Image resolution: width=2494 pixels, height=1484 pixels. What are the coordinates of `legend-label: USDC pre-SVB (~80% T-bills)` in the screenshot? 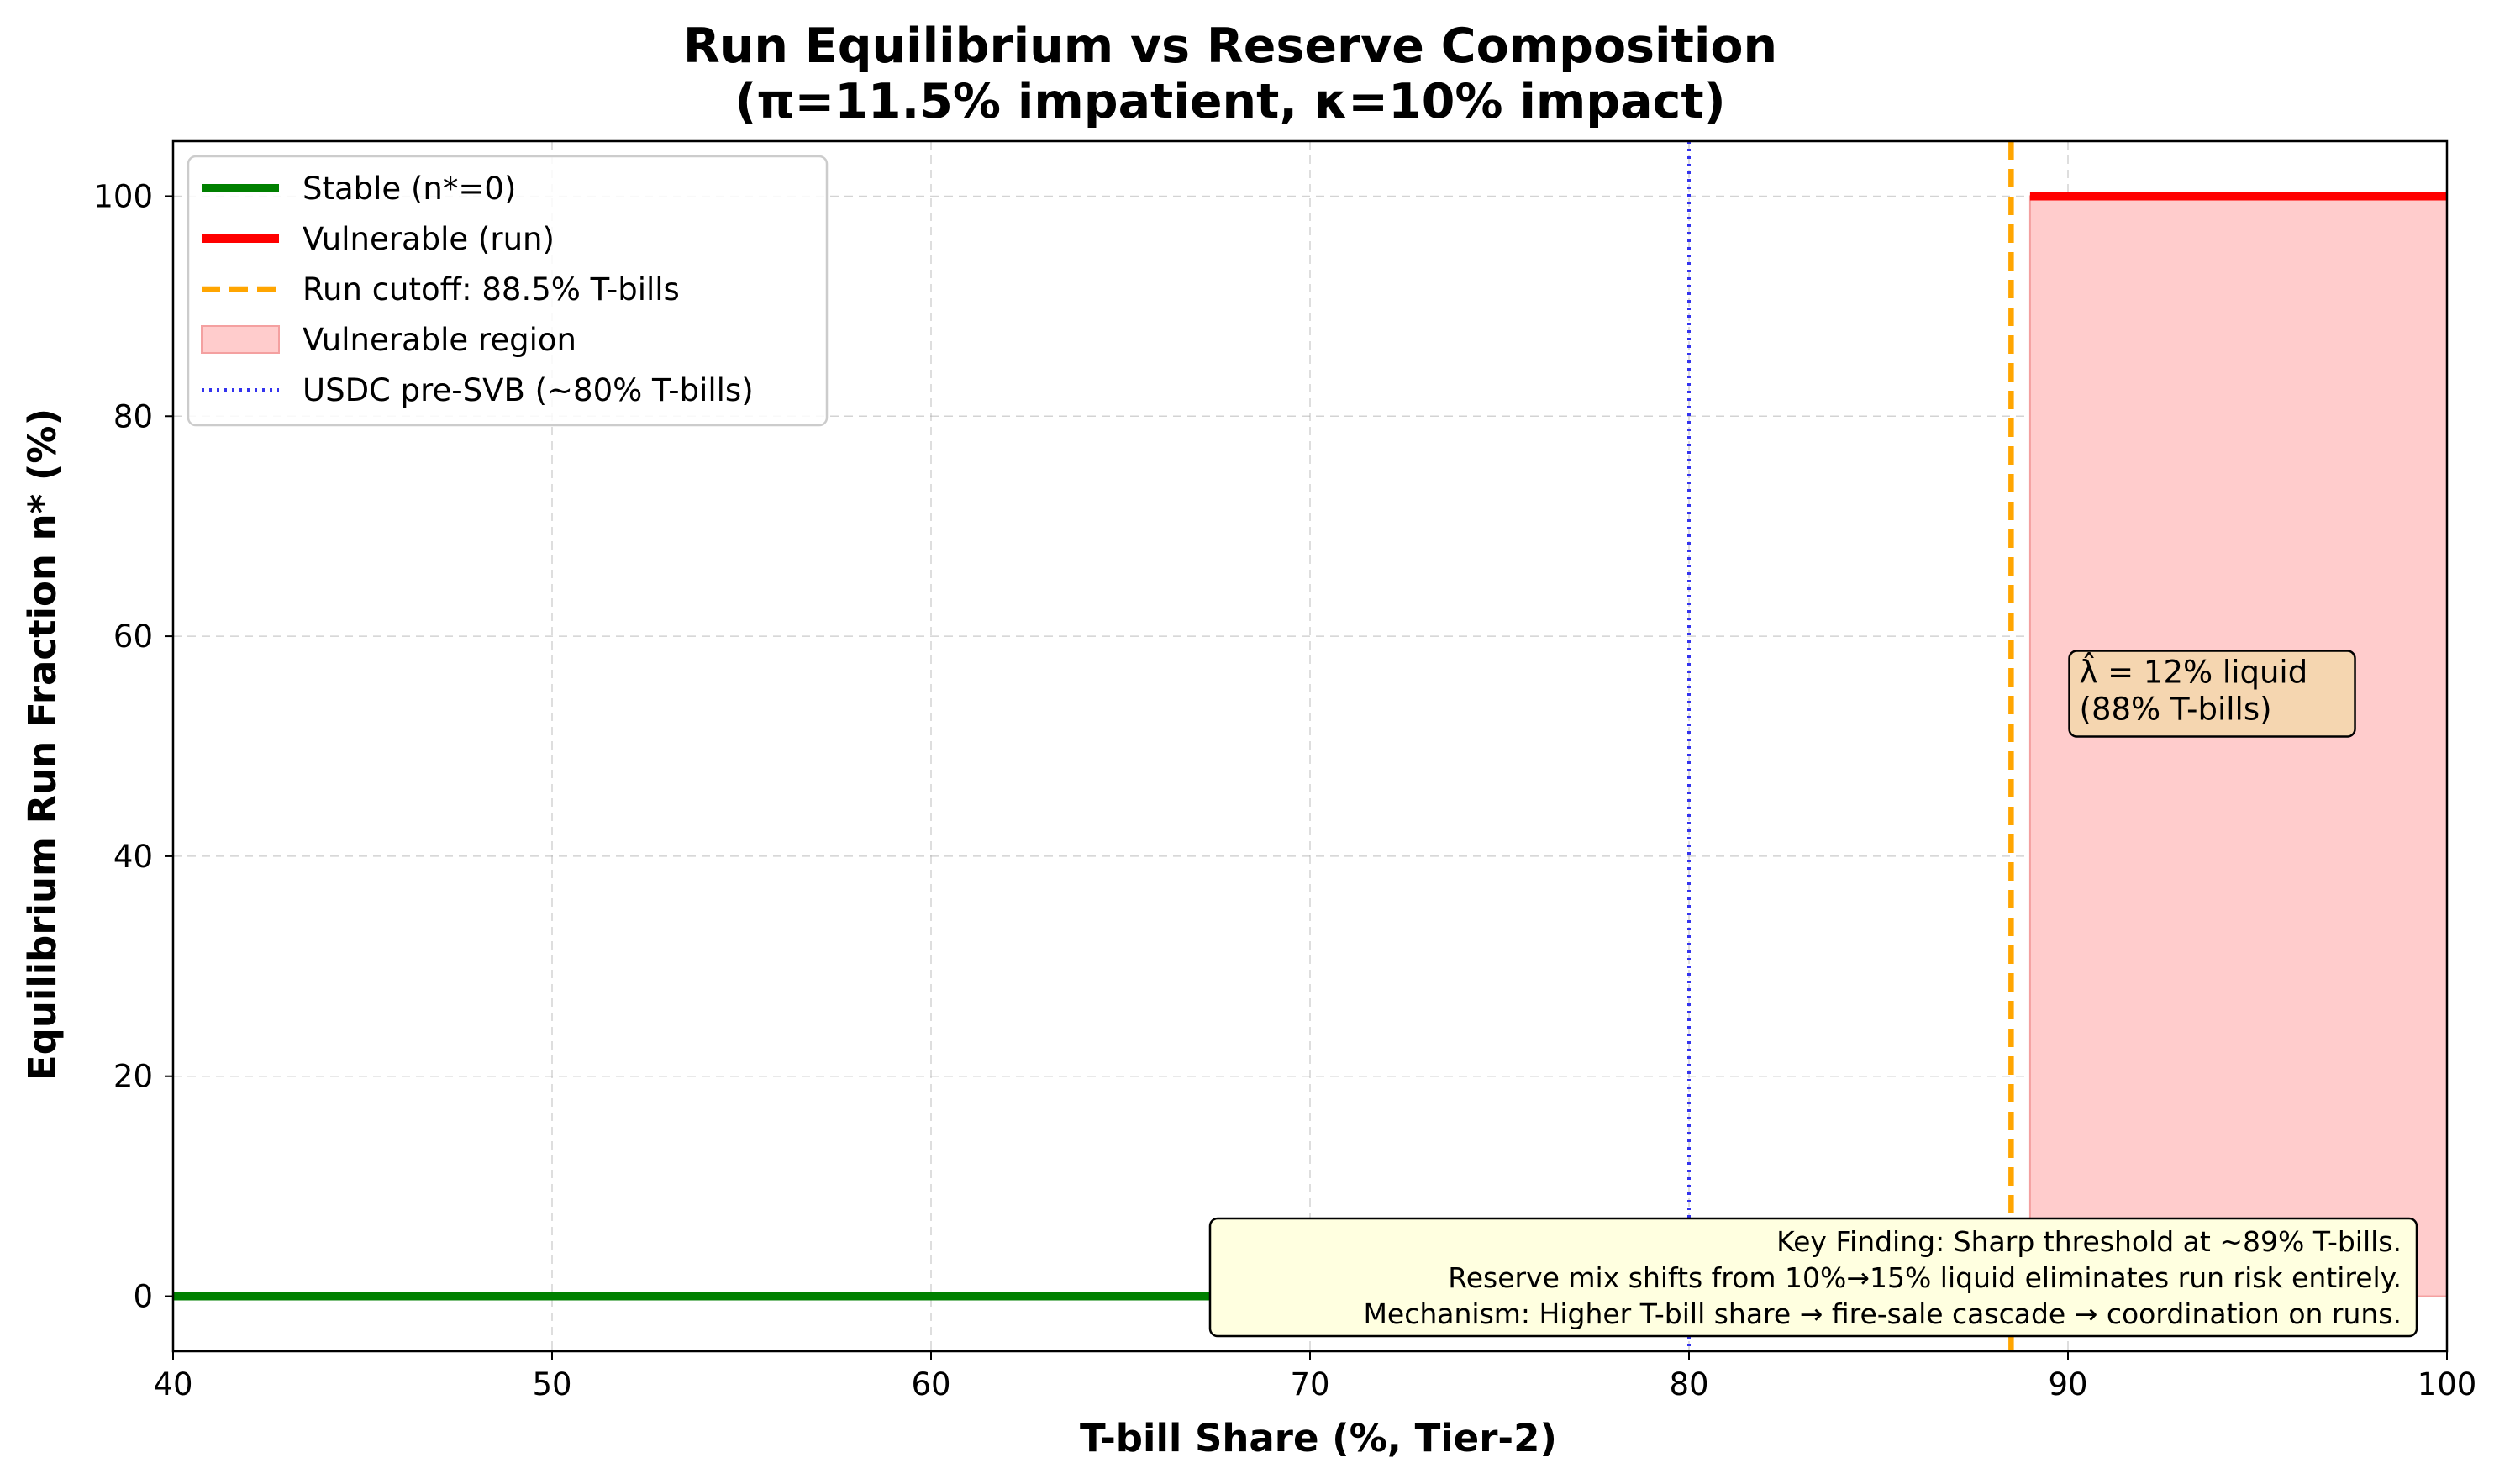 It's located at (528, 390).